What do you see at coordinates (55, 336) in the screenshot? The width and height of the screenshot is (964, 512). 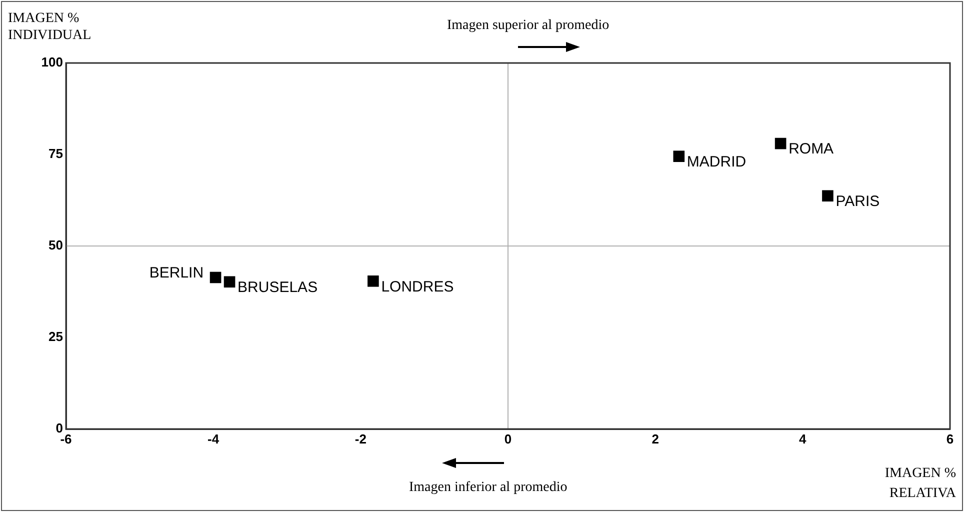 I see `y-tick-label: 25` at bounding box center [55, 336].